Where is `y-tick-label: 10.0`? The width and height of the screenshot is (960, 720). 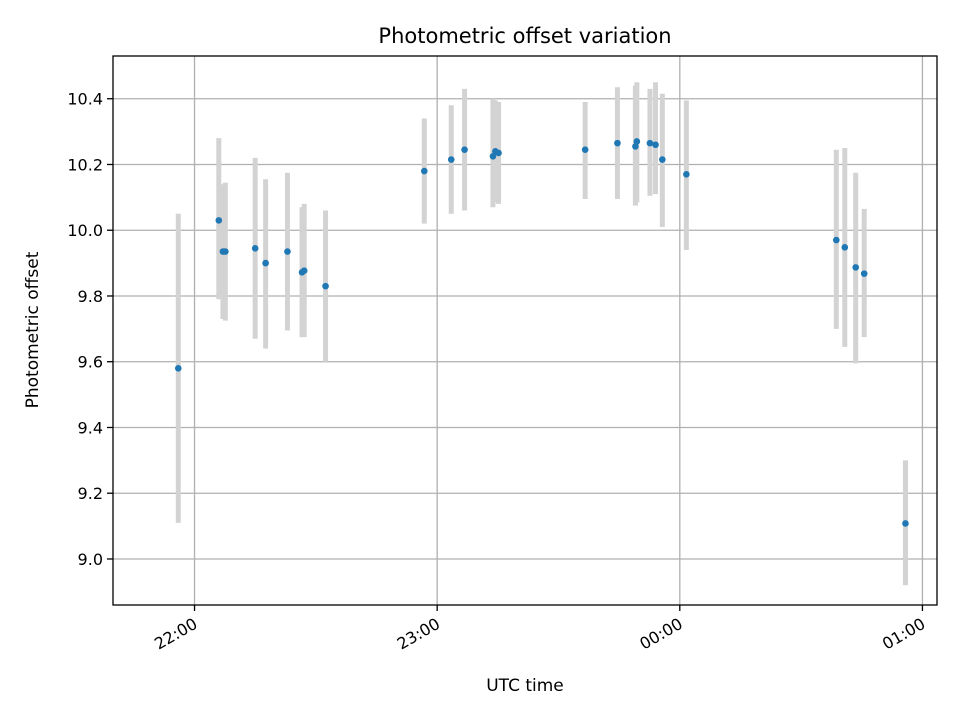
y-tick-label: 10.0 is located at coordinates (85, 230).